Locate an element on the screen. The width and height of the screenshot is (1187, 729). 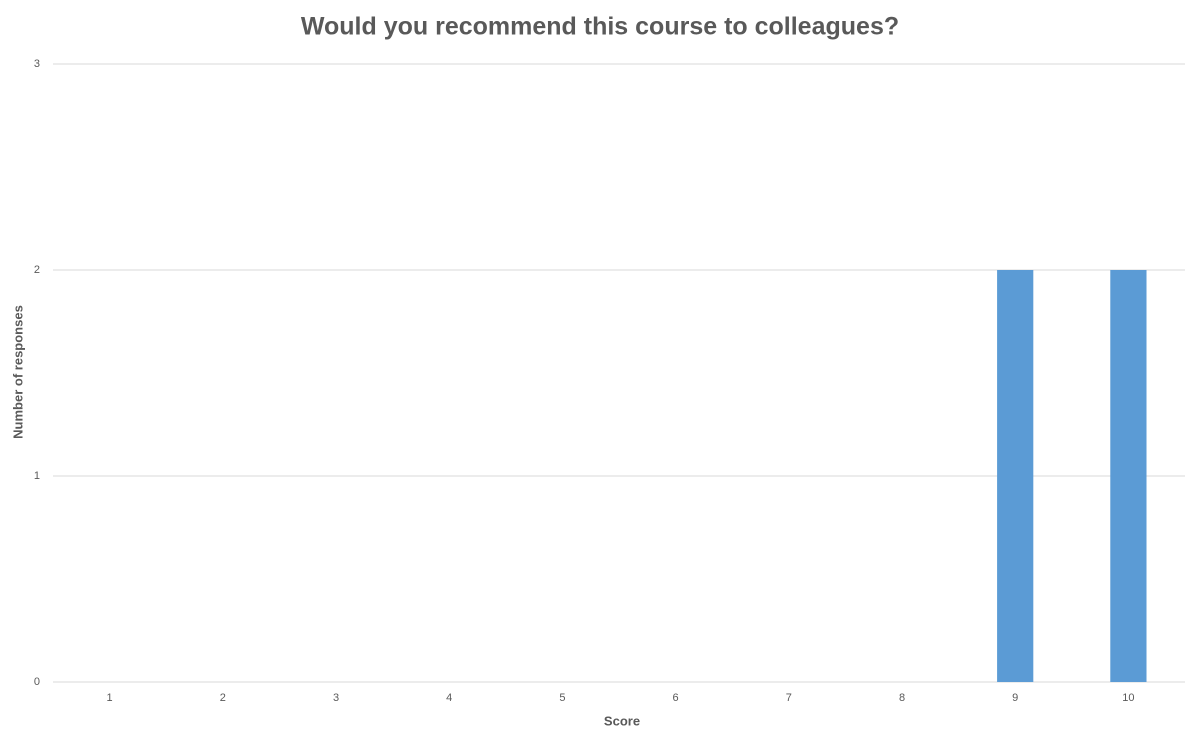
y-tick-label: 3 is located at coordinates (37, 64).